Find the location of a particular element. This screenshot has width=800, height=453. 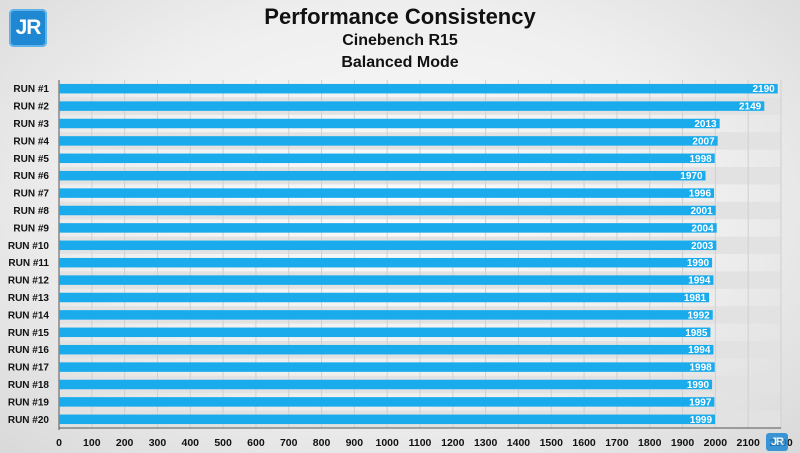

data-label: 1999 is located at coordinates (701, 420).